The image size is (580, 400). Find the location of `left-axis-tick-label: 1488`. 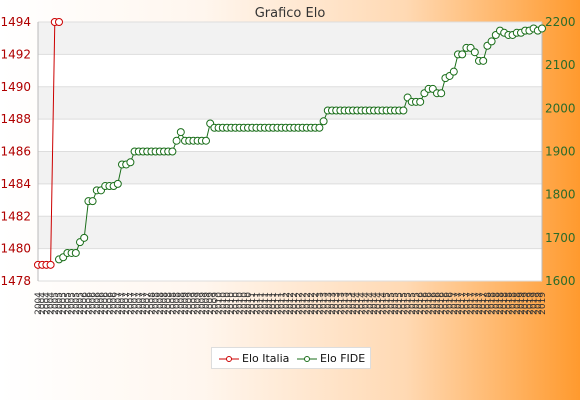

left-axis-tick-label: 1488 is located at coordinates (15, 119).